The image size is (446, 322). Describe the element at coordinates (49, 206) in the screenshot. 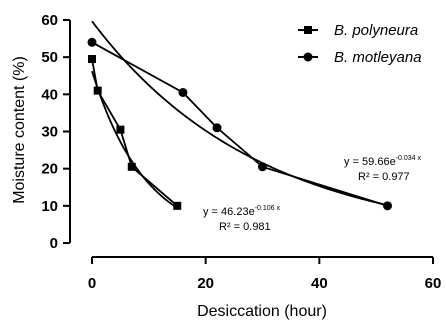

I see `y-tick-label: 10` at that location.